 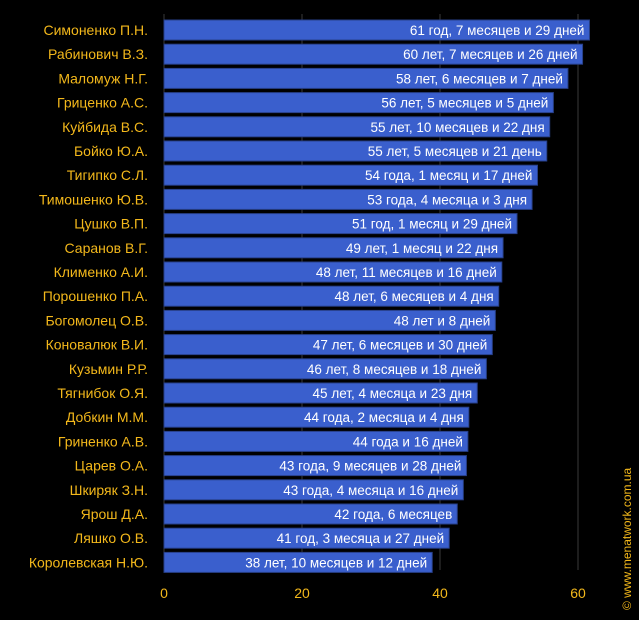 I want to click on category-label: Симоненко П.Н., so click(x=95, y=30).